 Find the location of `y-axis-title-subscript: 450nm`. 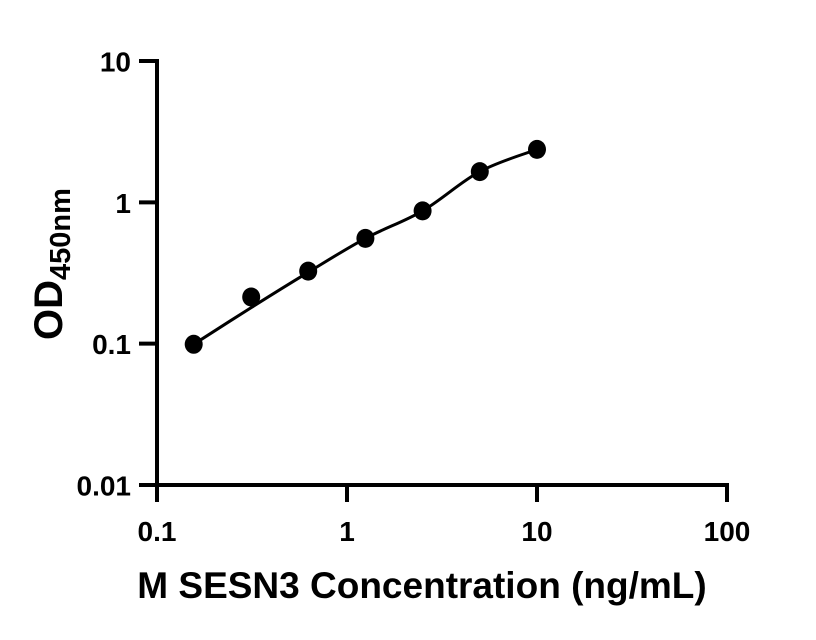

y-axis-title-subscript: 450nm is located at coordinates (61, 234).